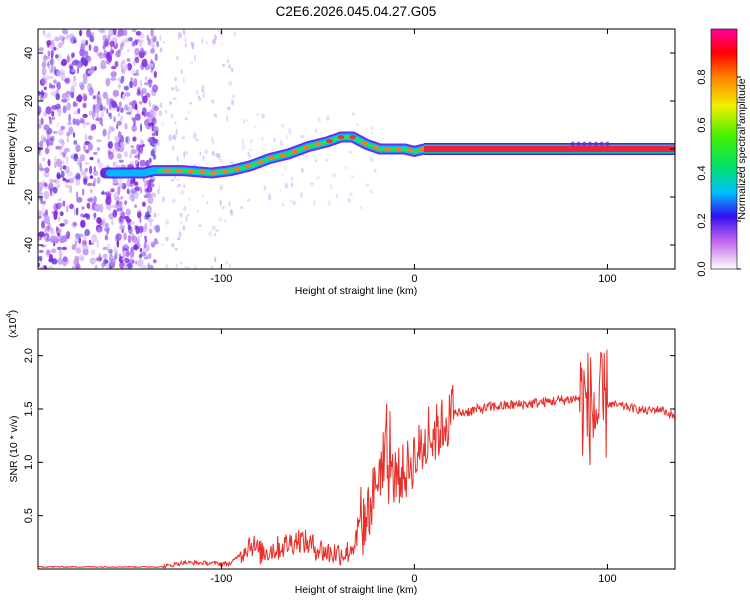  Describe the element at coordinates (702, 124) in the screenshot. I see `colorbar-tick-label: 0.6` at that location.